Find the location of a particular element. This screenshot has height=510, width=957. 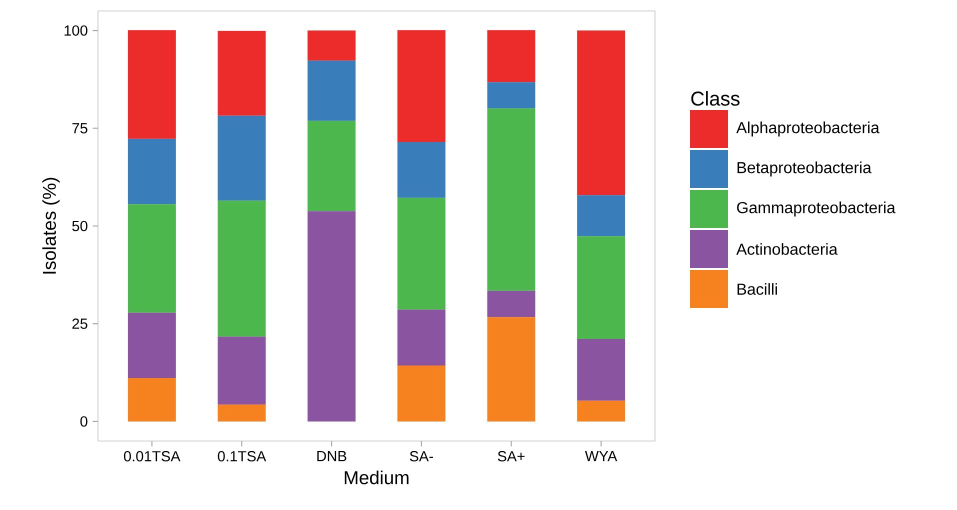

x-tick-label: 0.1TSA is located at coordinates (242, 456).